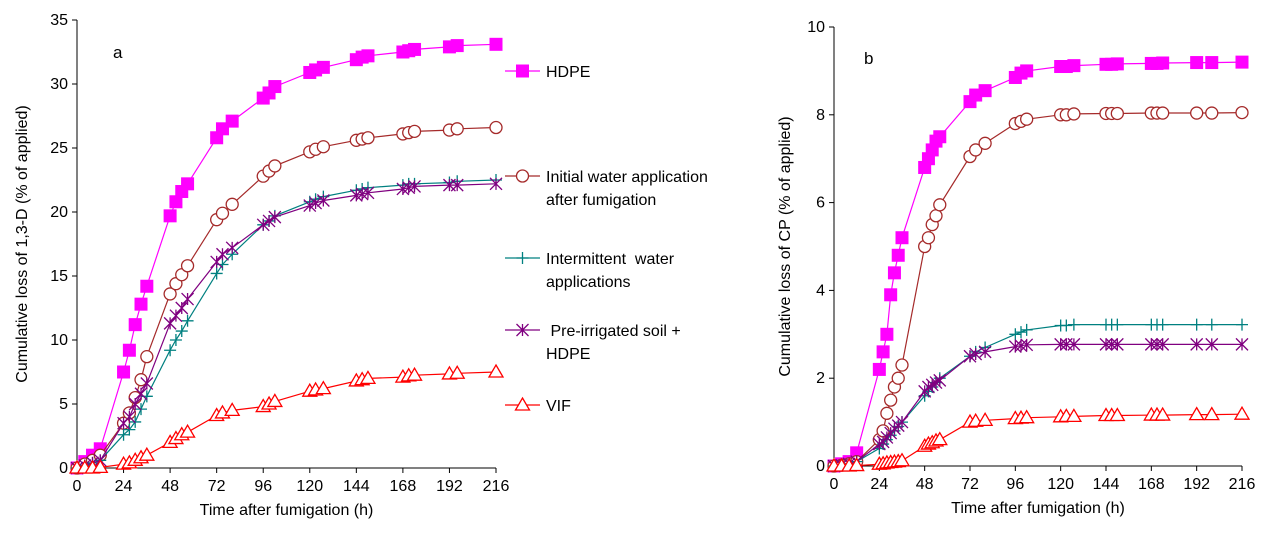 The height and width of the screenshot is (540, 1263). Describe the element at coordinates (124, 486) in the screenshot. I see `x-tick-label: 24` at that location.